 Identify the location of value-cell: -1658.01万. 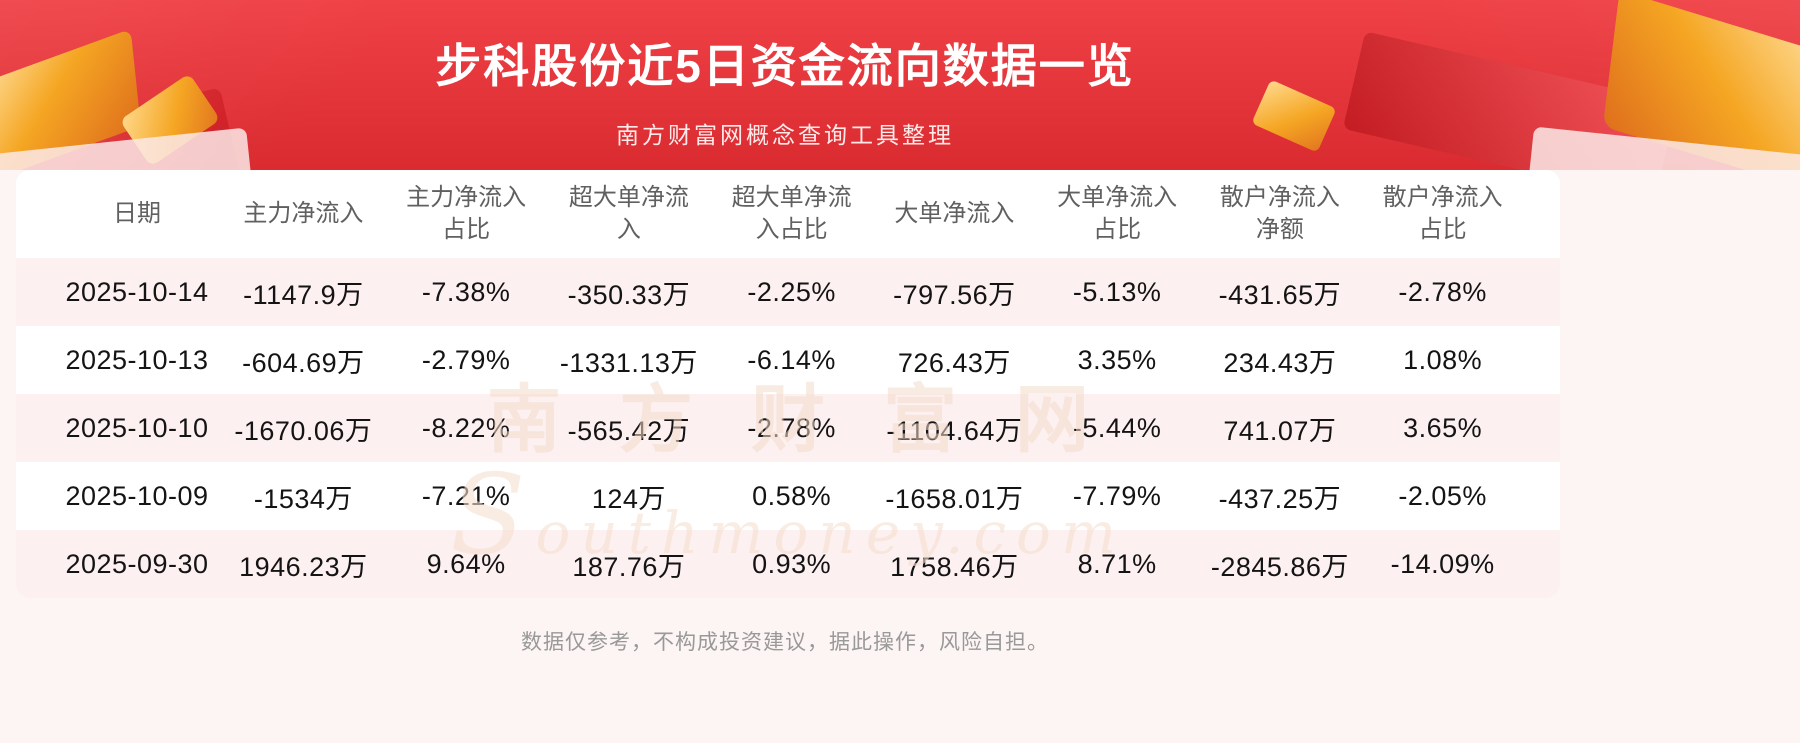
(954, 498).